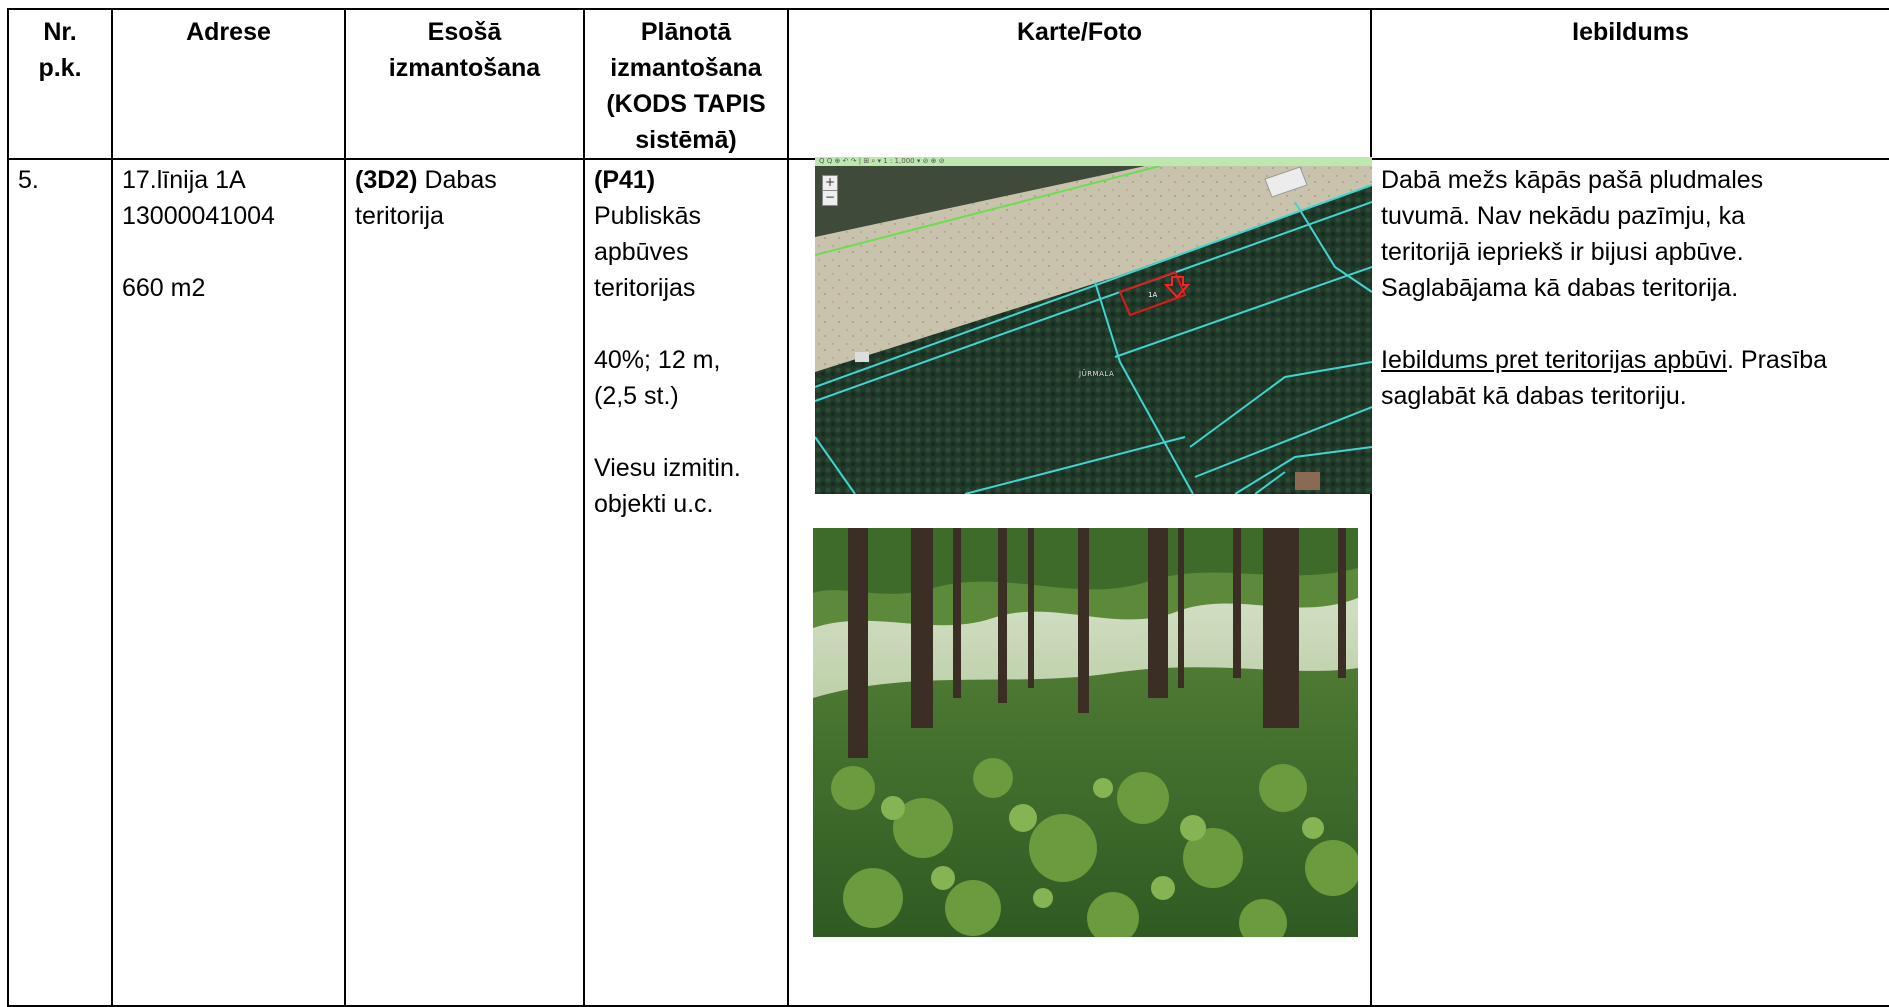  I want to click on parcel-area: 660 m2, so click(164, 288).